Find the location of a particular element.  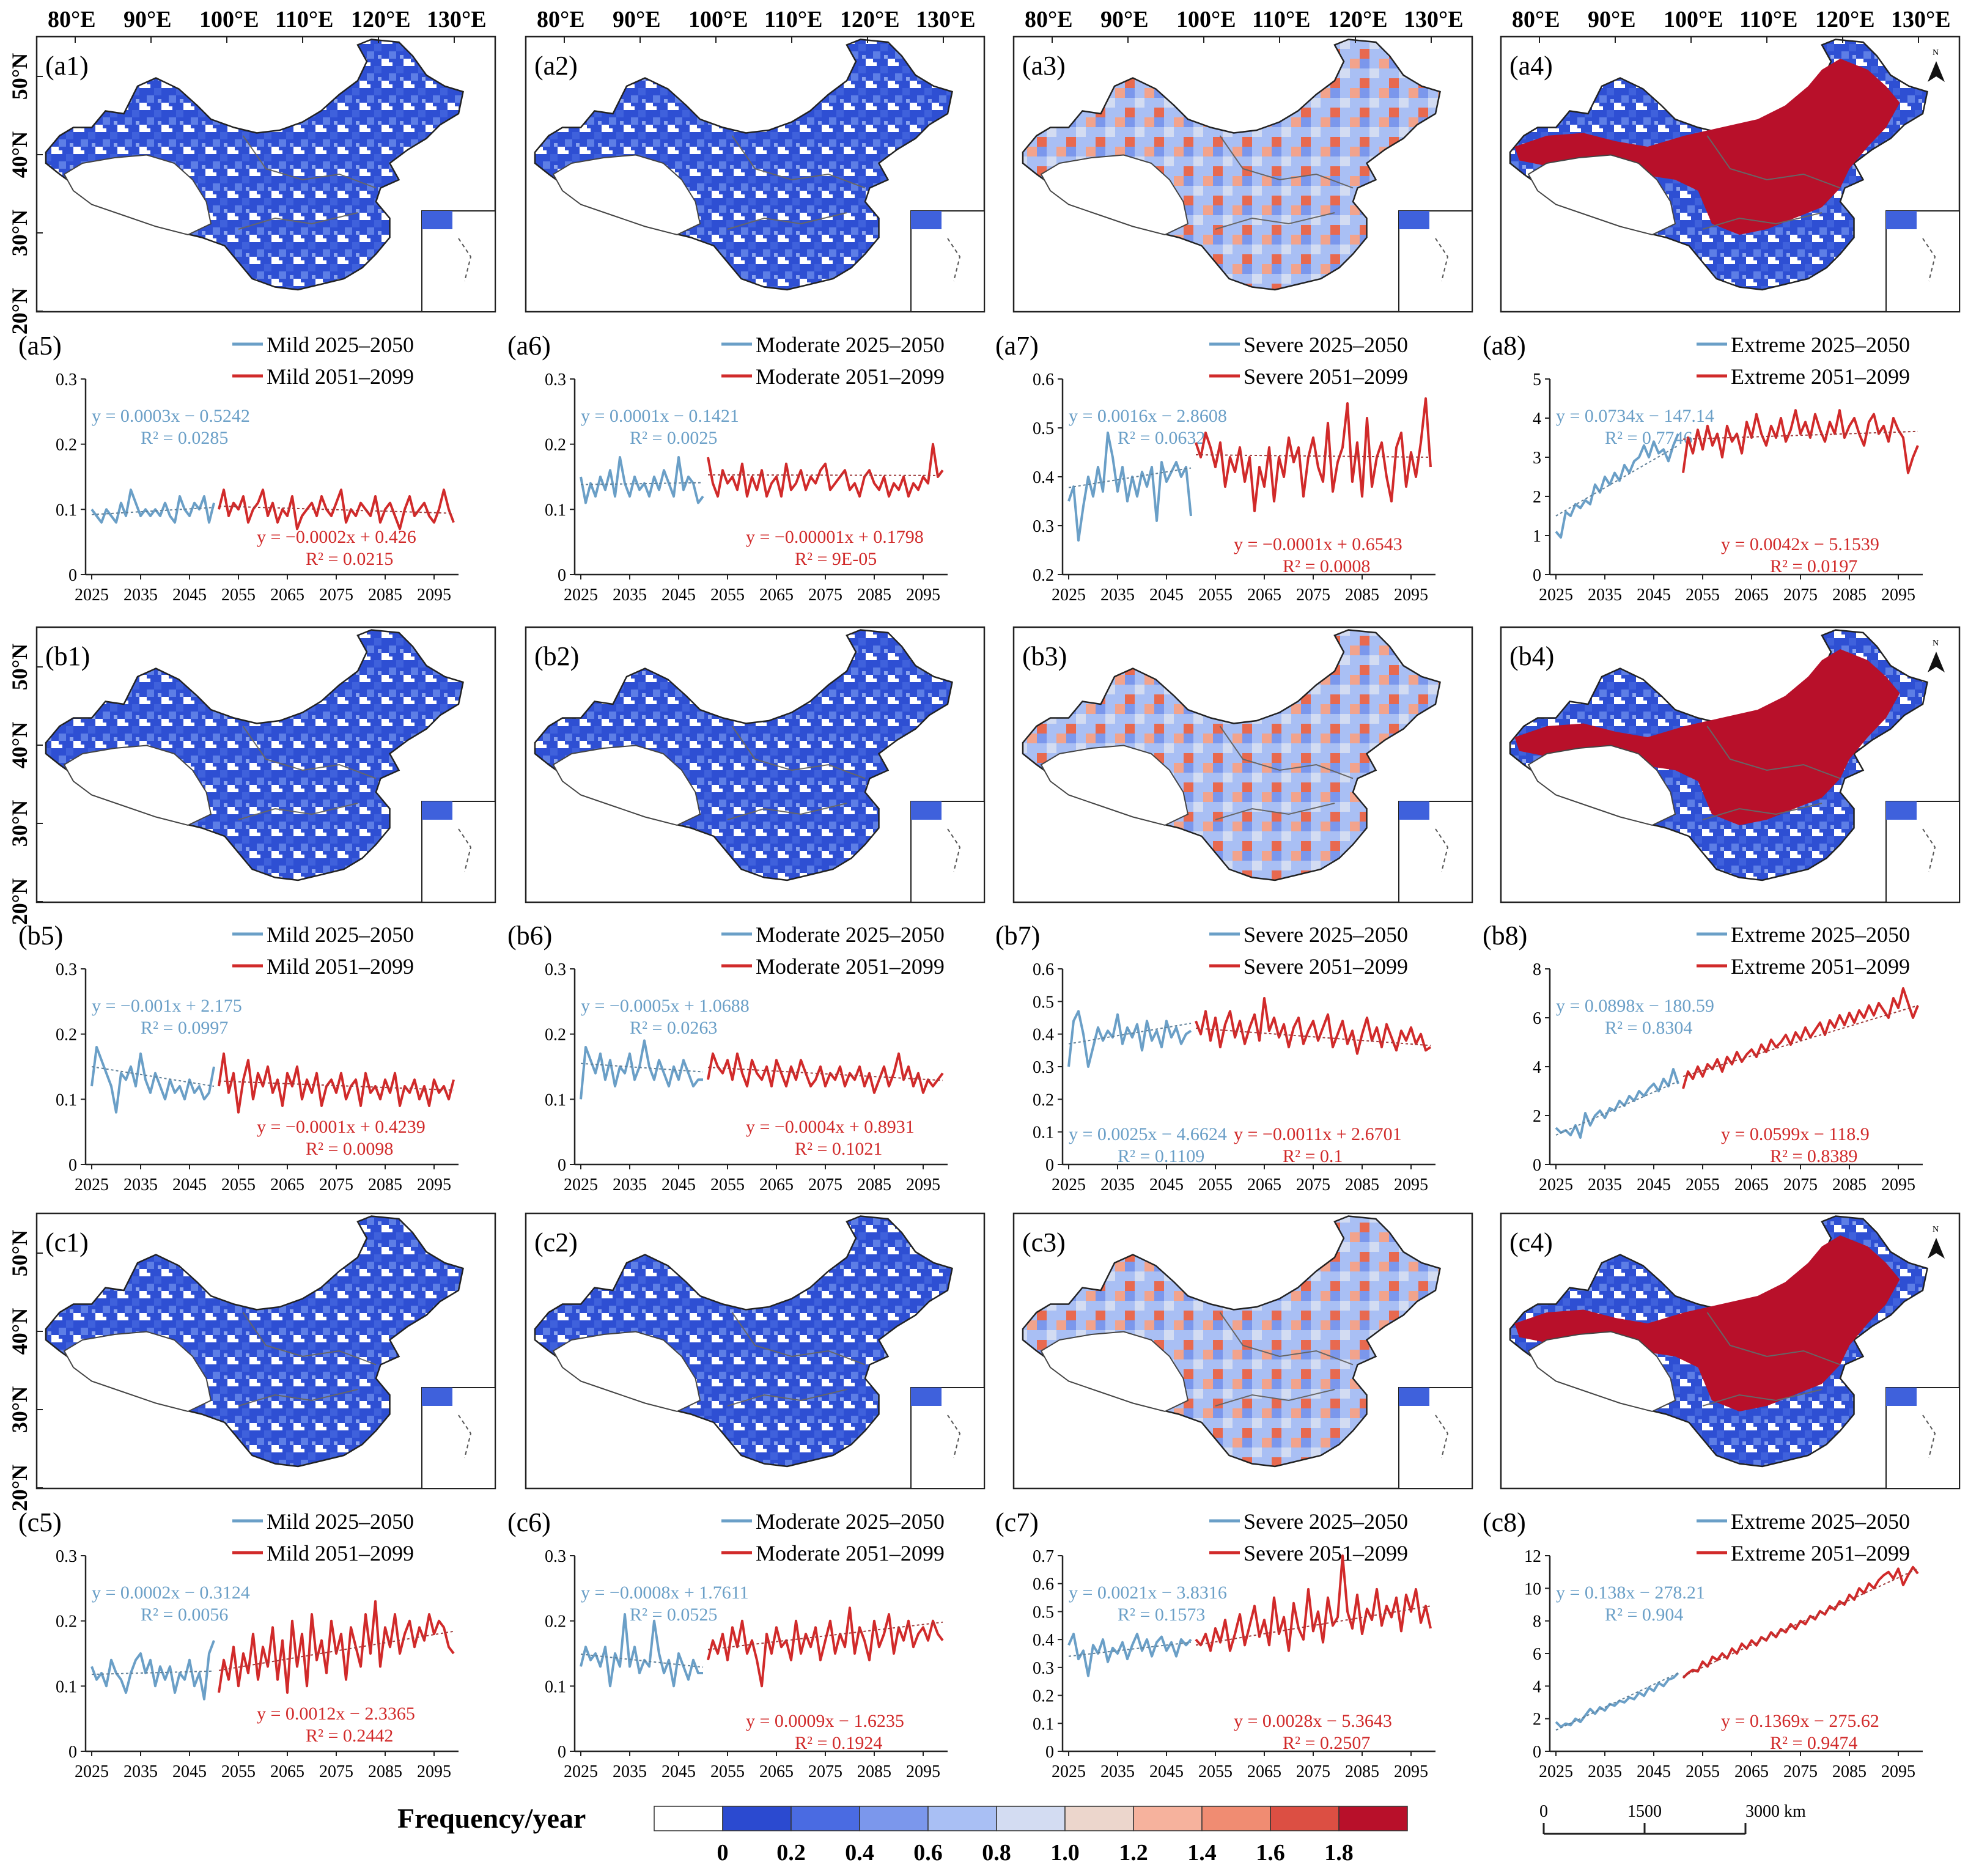

inset-coast is located at coordinates (1901, 810).